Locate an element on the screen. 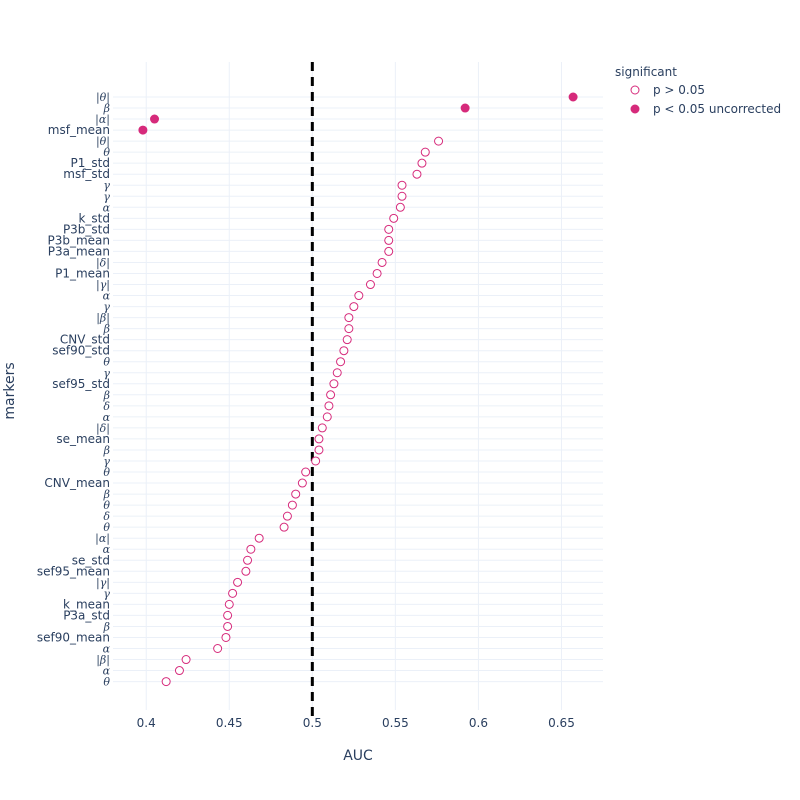 The image size is (800, 800). y-tick-label: P3a_mean is located at coordinates (79, 251).